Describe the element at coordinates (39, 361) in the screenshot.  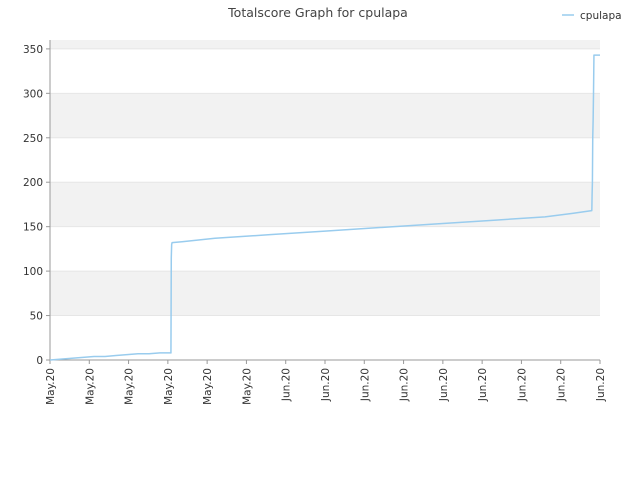
I see `y-tick-label: 0` at that location.